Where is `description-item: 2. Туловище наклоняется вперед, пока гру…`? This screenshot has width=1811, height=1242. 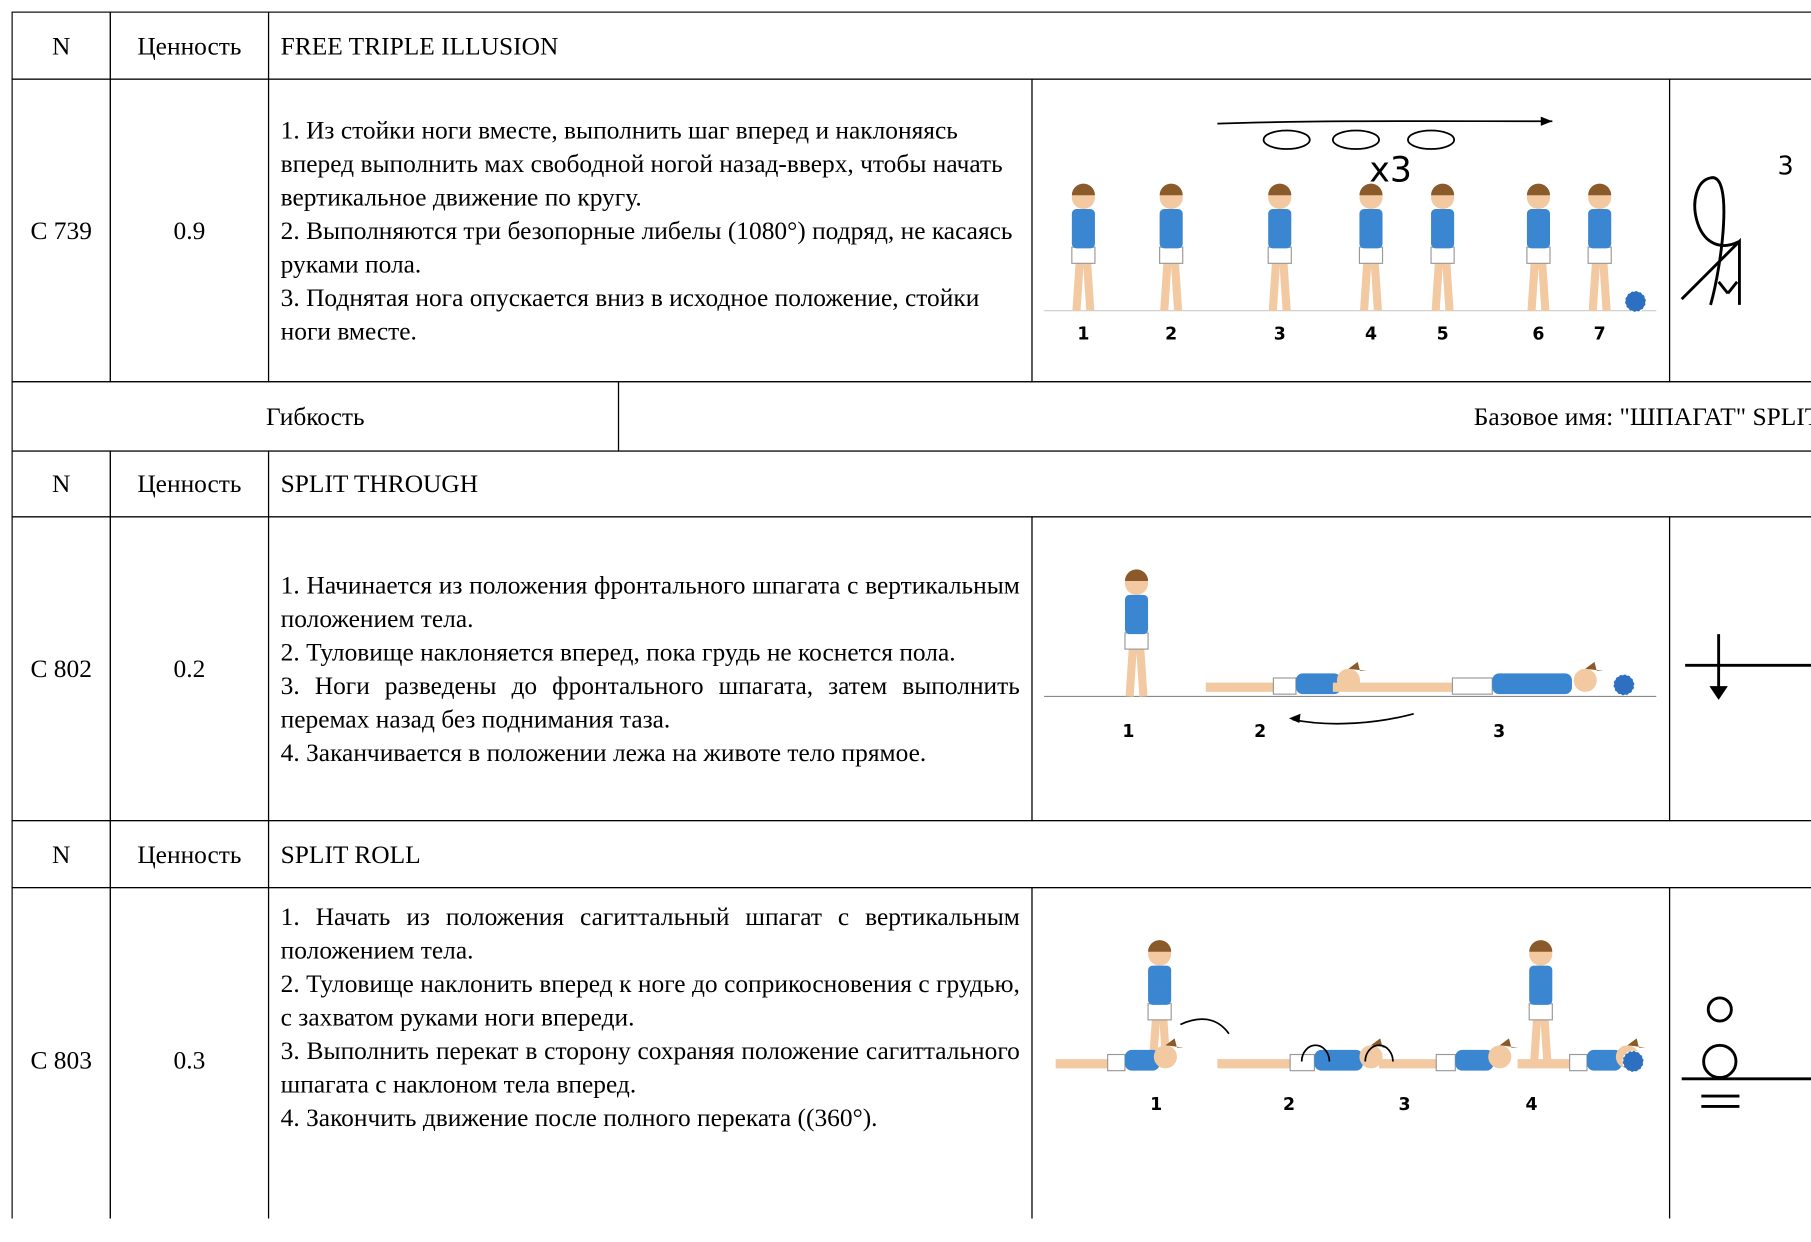
description-item: 2. Туловище наклоняется вперед, пока гру… is located at coordinates (618, 652).